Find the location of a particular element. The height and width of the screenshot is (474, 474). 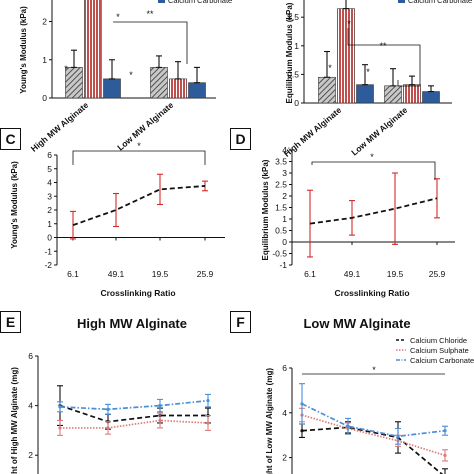

panel-c-y-tick-label: 3 is located at coordinates (49, 196).